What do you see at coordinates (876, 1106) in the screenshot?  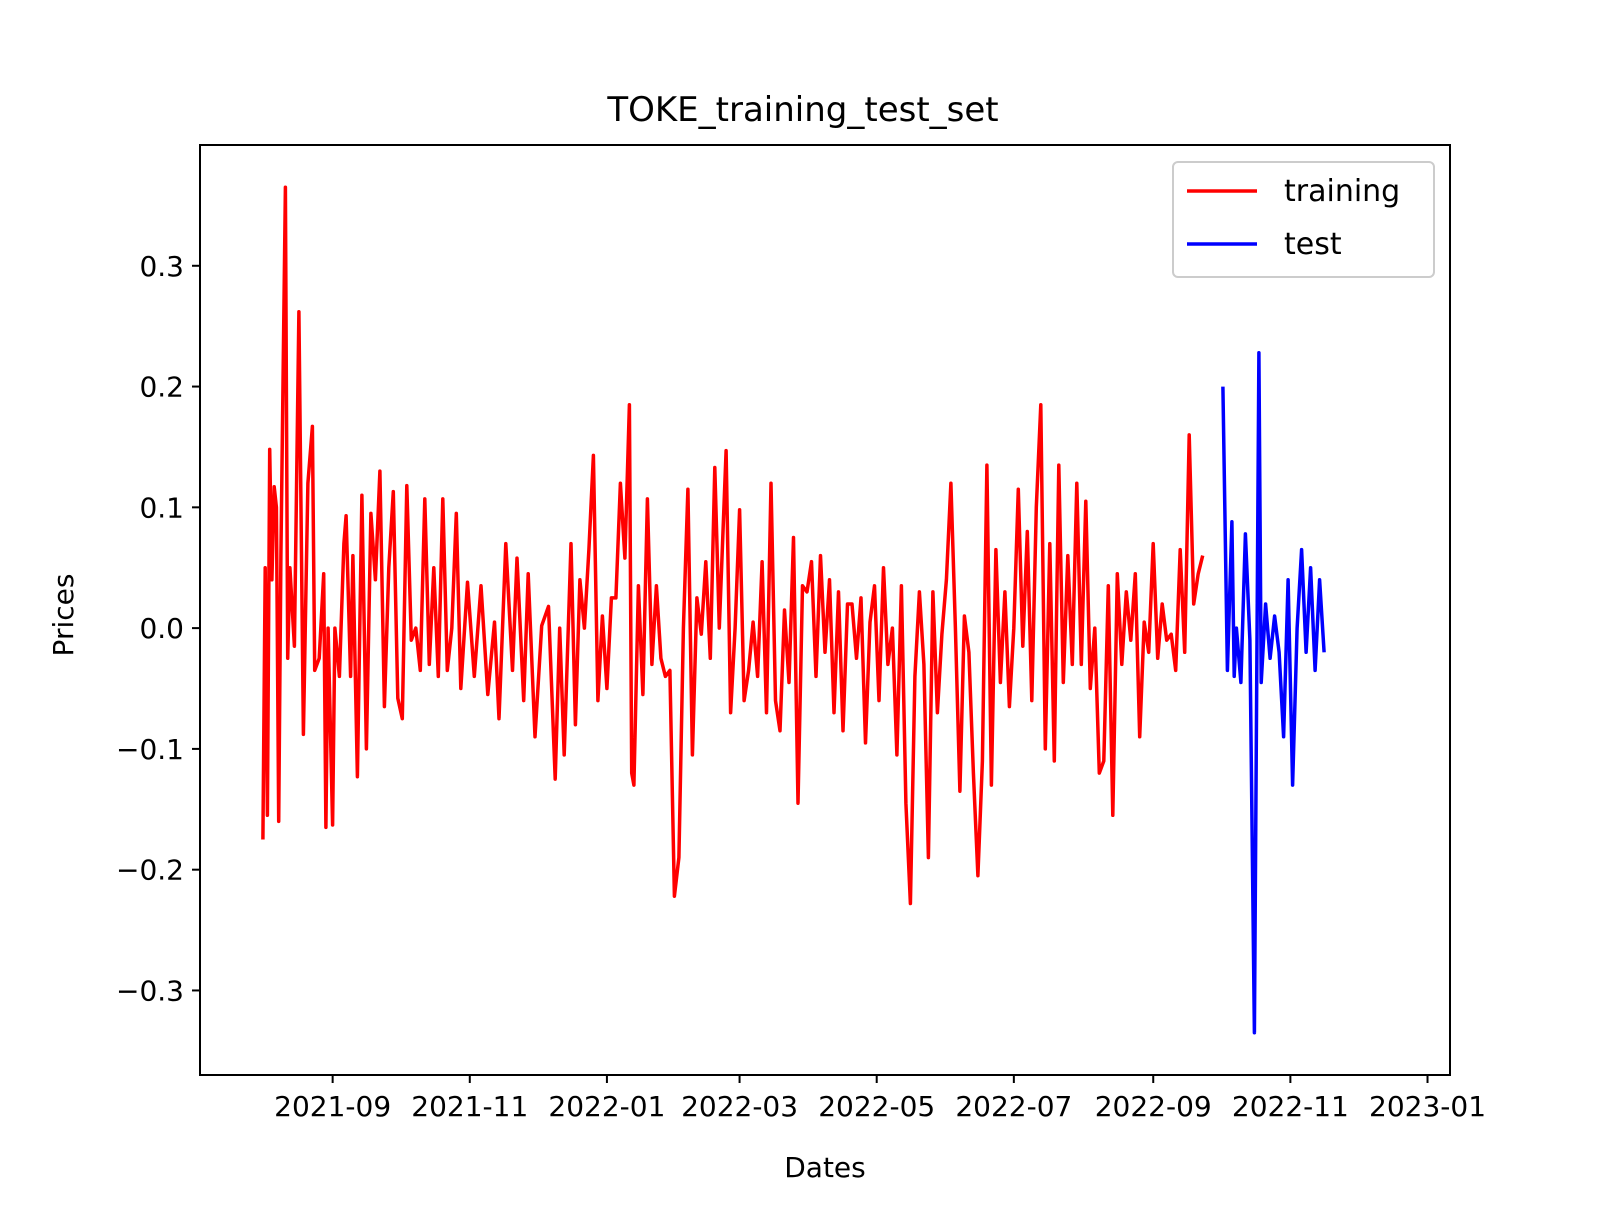 I see `x-tick-label: 2022-05` at bounding box center [876, 1106].